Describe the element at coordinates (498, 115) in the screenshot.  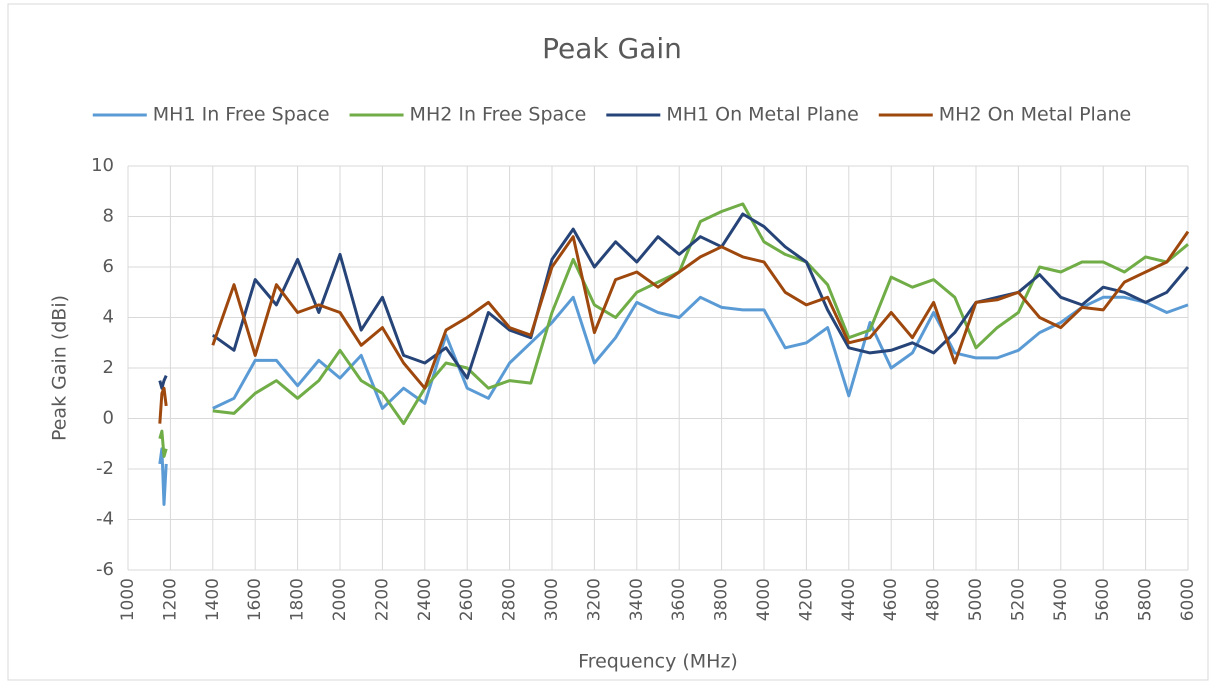
I see `legend-label: MH2 In Free Space` at that location.